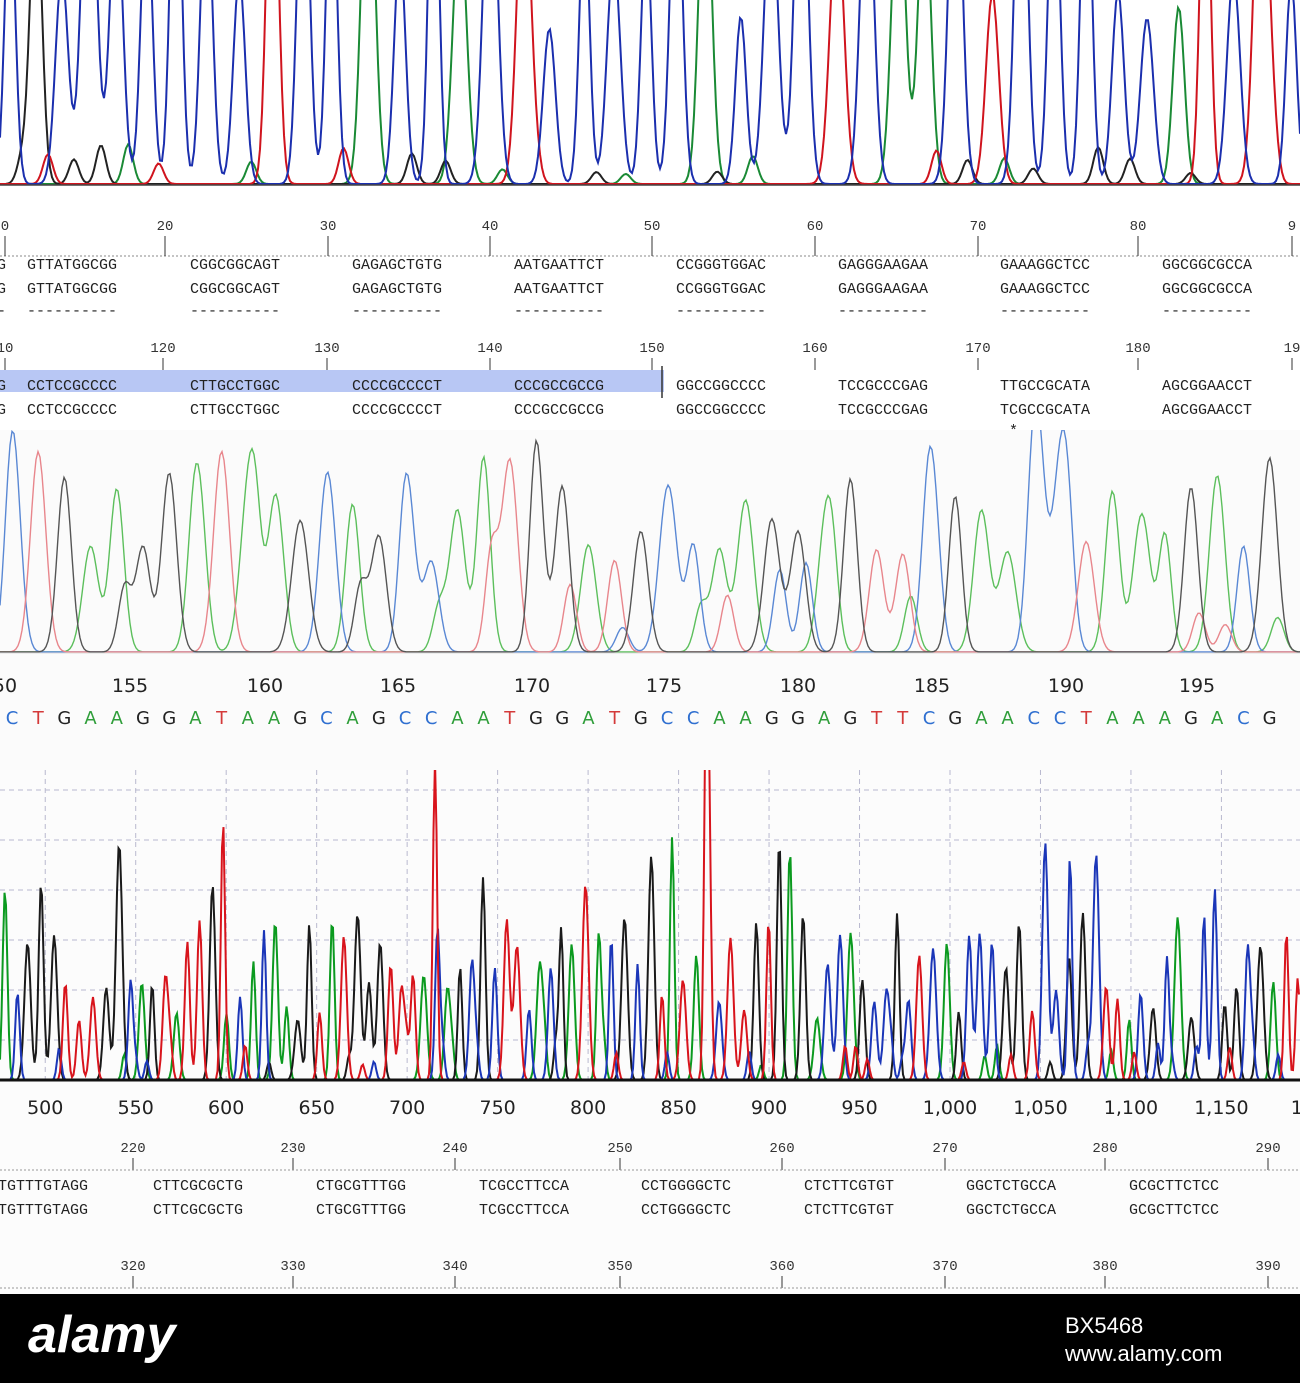 The image size is (1300, 1383). Describe the element at coordinates (1040, 1108) in the screenshot. I see `x-tick-label: 1,050` at that location.